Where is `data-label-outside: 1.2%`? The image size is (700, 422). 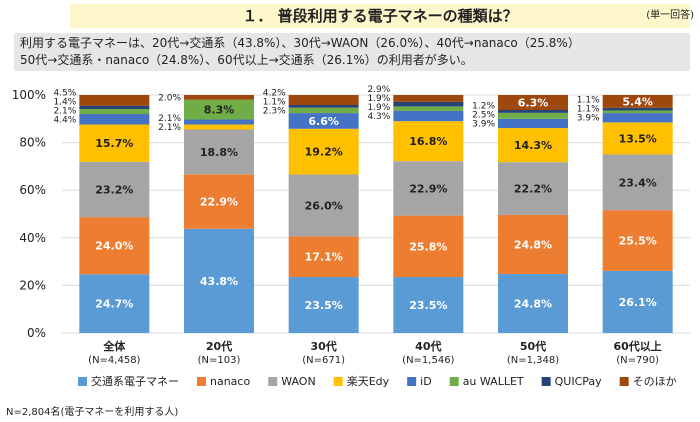 data-label-outside: 1.2% is located at coordinates (483, 106).